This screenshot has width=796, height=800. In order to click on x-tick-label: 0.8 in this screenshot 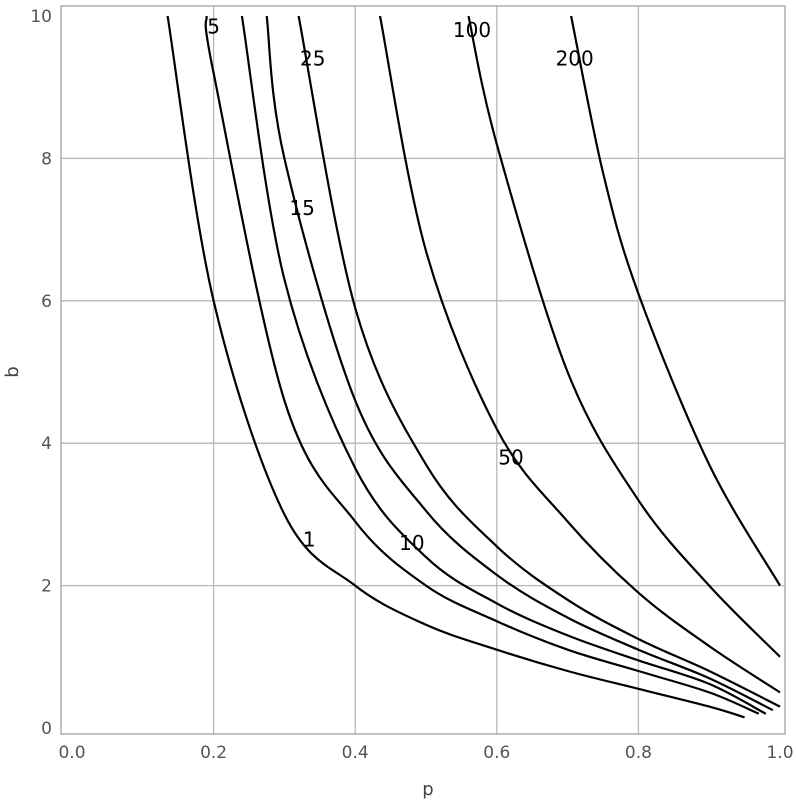, I will do `click(638, 753)`.